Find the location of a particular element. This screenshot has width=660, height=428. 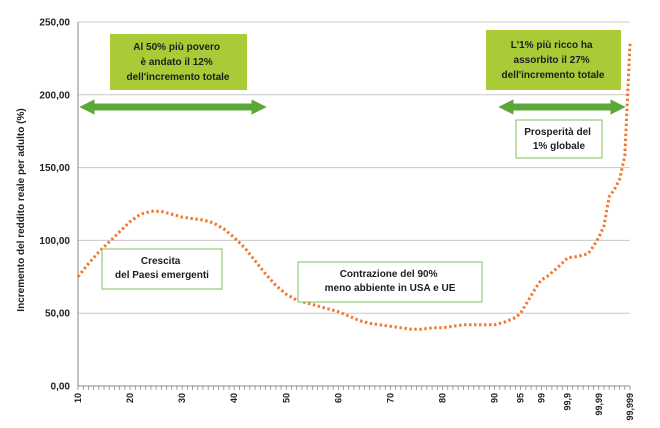

svg-text:Crescita del Paesi emerg: Crescita del Paesi emergenti is located at coordinates (162, 268).